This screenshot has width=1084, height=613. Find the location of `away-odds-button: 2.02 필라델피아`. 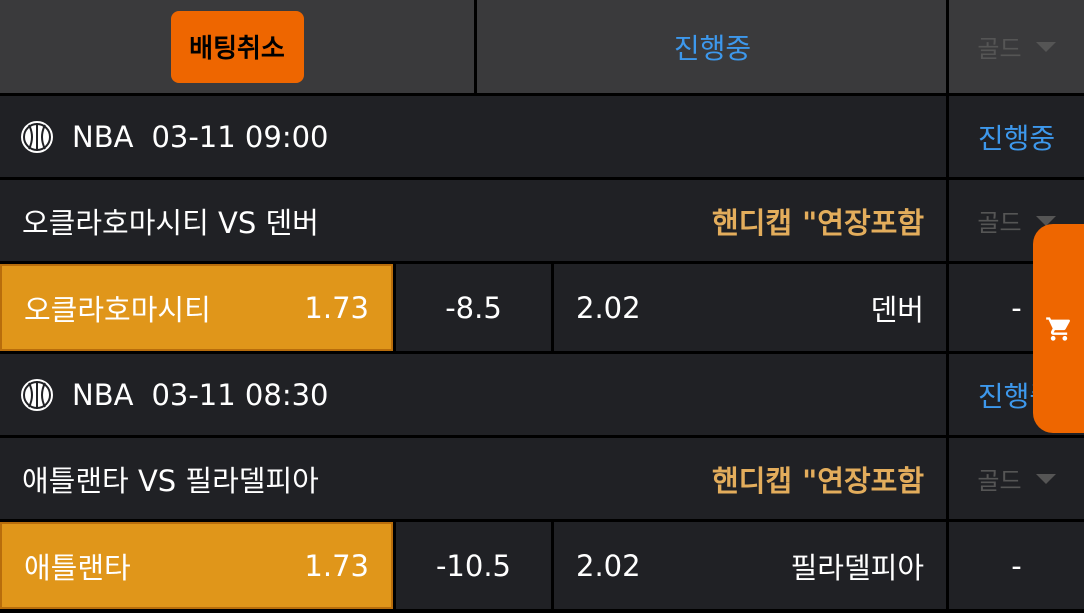

away-odds-button: 2.02 필라델피아 is located at coordinates (750, 565).